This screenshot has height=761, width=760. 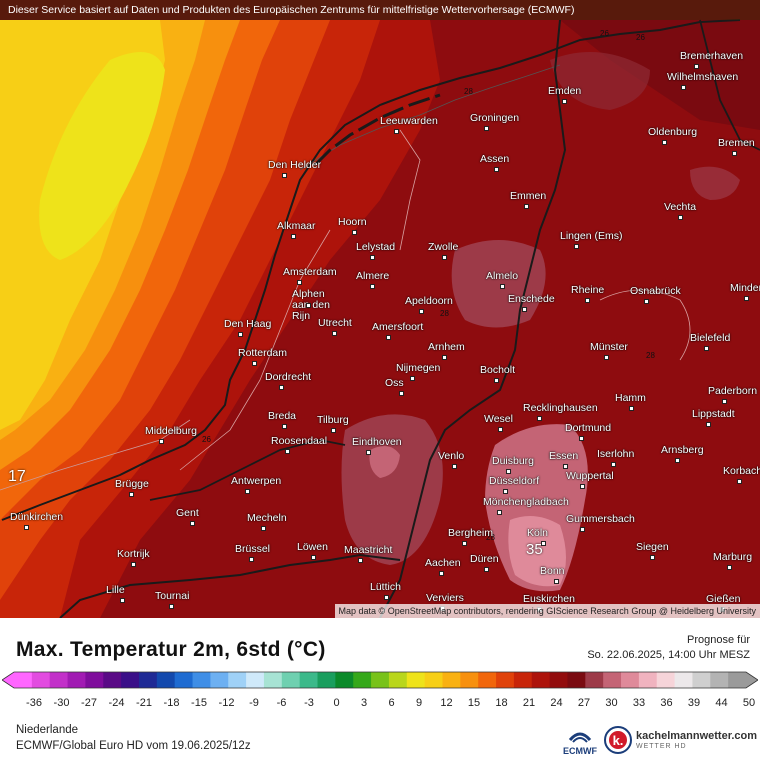 What do you see at coordinates (534, 549) in the screenshot?
I see `max-temperature-label: 35` at bounding box center [534, 549].